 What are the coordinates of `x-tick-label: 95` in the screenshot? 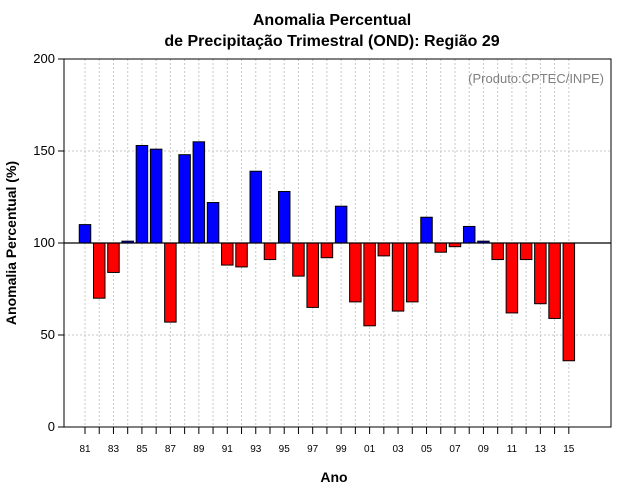 It's located at (285, 449).